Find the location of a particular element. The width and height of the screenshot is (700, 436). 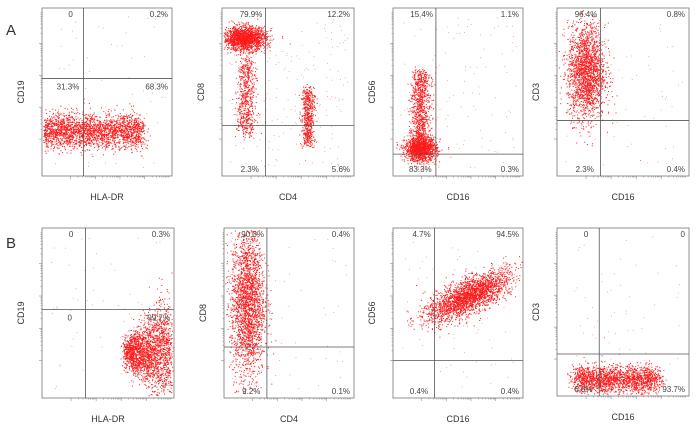

quadrant-label-ll: 83.3% is located at coordinates (420, 169).